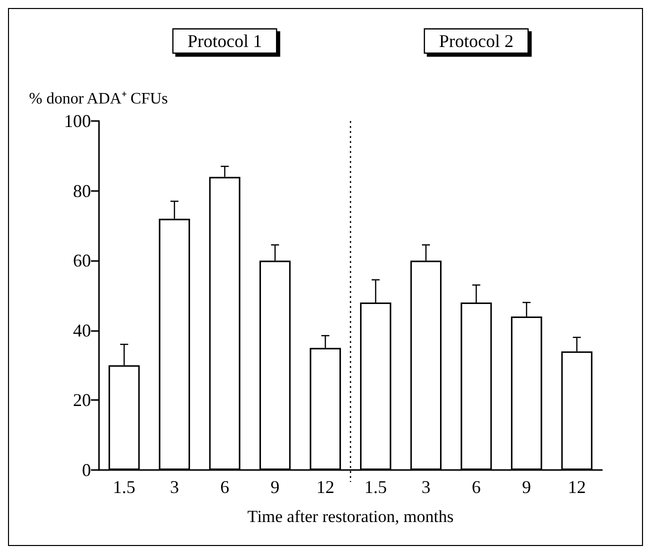 Image resolution: width=655 pixels, height=558 pixels. I want to click on y-tick-label: 20, so click(82, 400).